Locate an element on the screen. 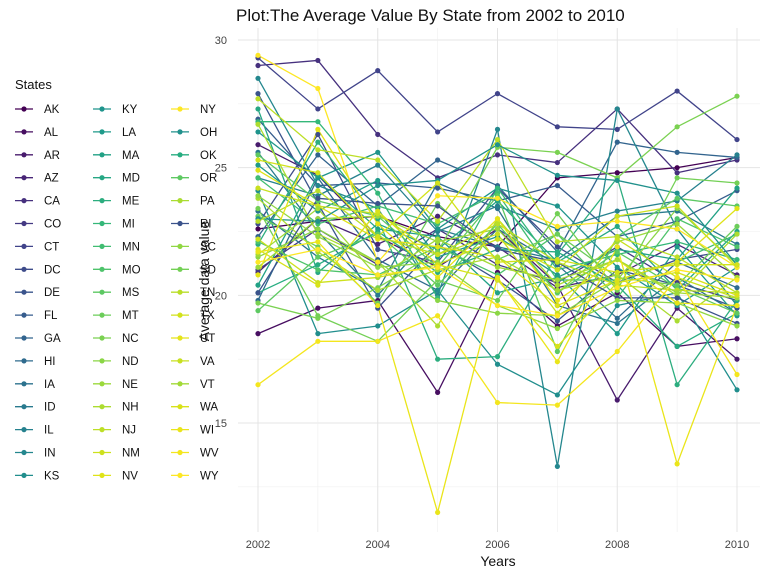 The height and width of the screenshot is (576, 768). point-ut is located at coordinates (378, 224).